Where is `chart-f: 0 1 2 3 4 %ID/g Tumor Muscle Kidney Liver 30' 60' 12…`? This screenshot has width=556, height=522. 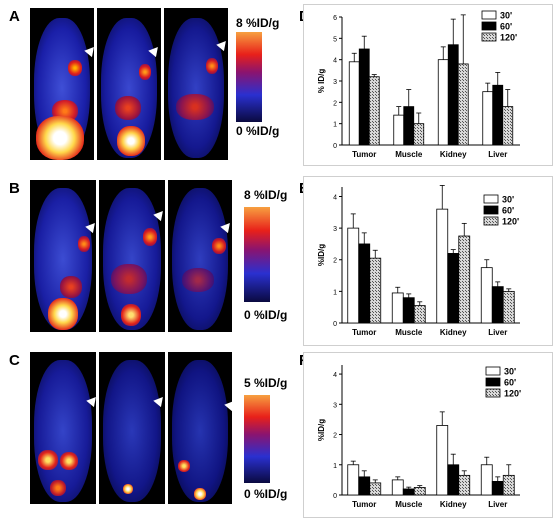 chart-f: 0 1 2 3 4 %ID/g Tumor Muscle Kidney Liver 30' 60' 12… is located at coordinates (428, 435).